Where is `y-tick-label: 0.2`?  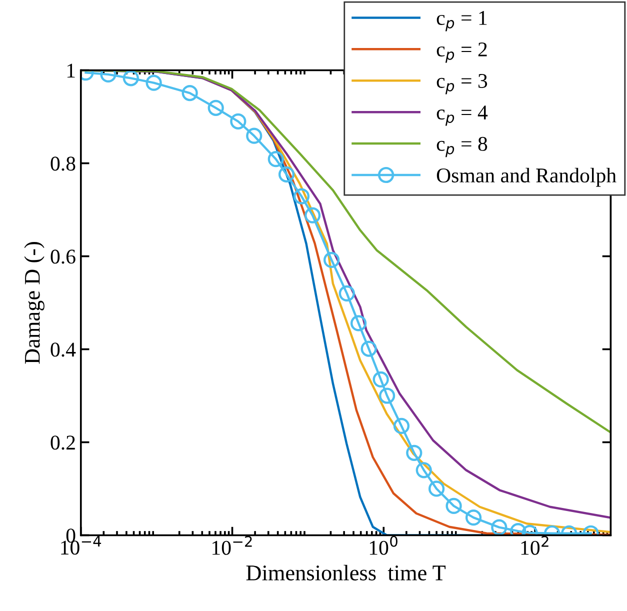
y-tick-label: 0.2 is located at coordinates (62, 443).